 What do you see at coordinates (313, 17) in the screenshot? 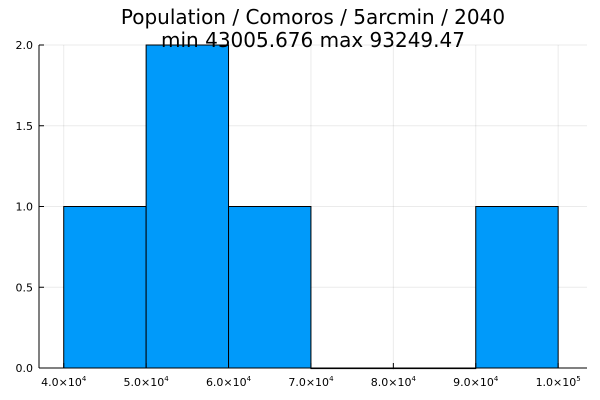
I see `chart-title: Population / Comoros / 5arcmin / 2040` at bounding box center [313, 17].